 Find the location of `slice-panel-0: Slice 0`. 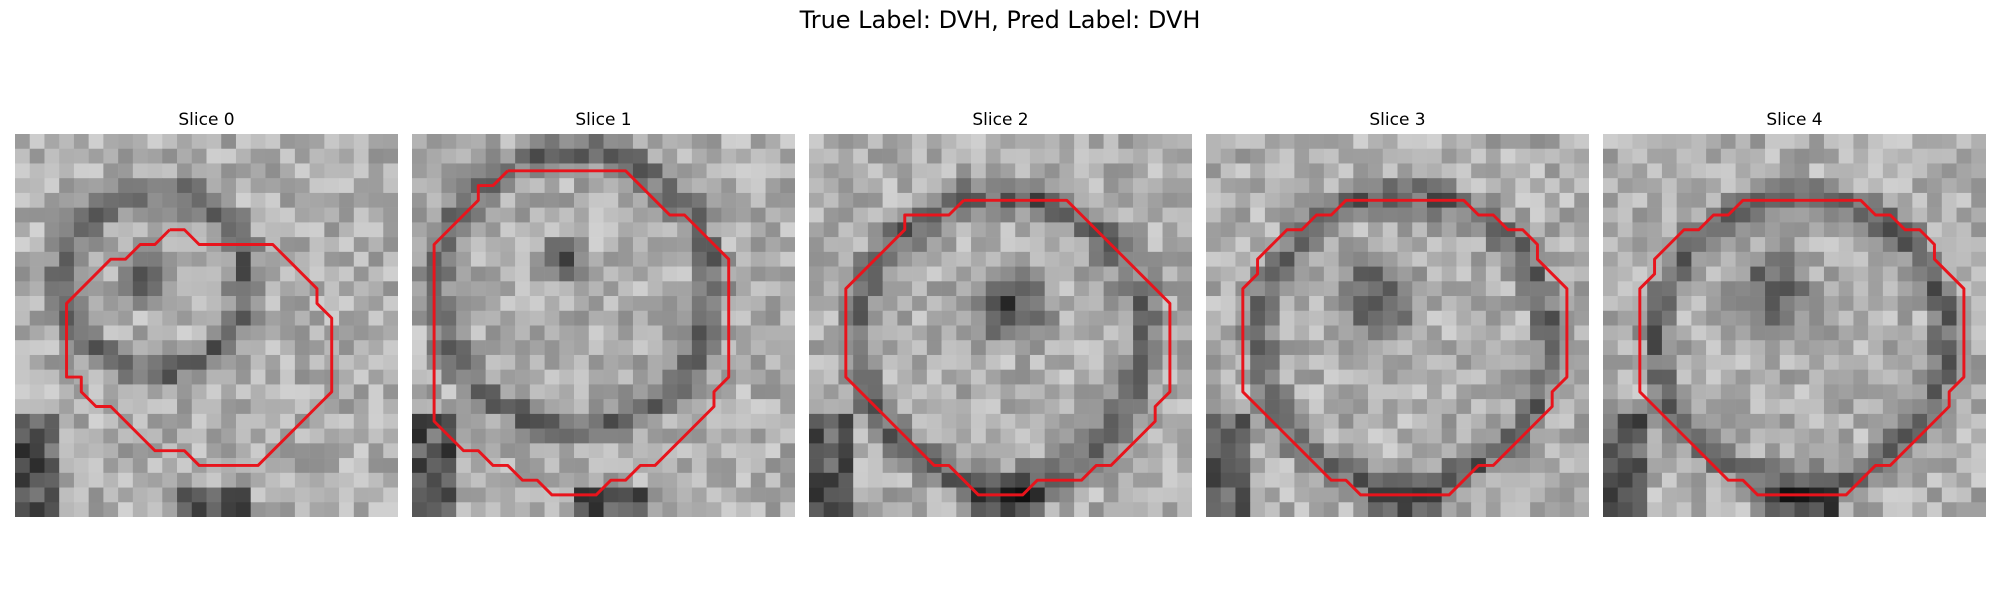

slice-panel-0: Slice 0 is located at coordinates (206, 312).